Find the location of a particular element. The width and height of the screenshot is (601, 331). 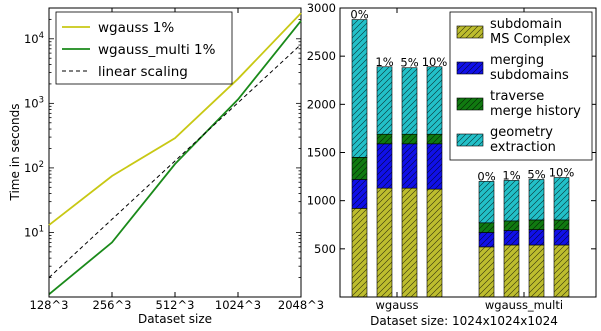

legend-label: wgauss 1% is located at coordinates (136, 28).